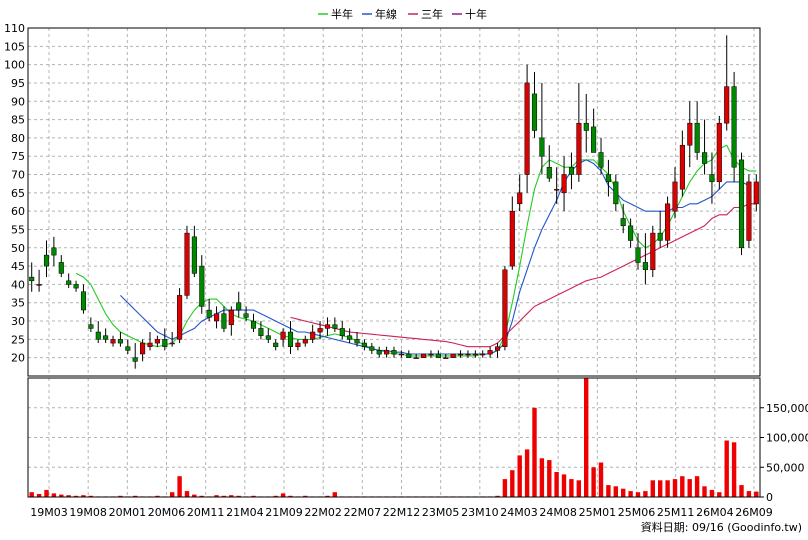 The width and height of the screenshot is (808, 540). Describe the element at coordinates (18, 358) in the screenshot. I see `price-ytick-label: 20` at that location.